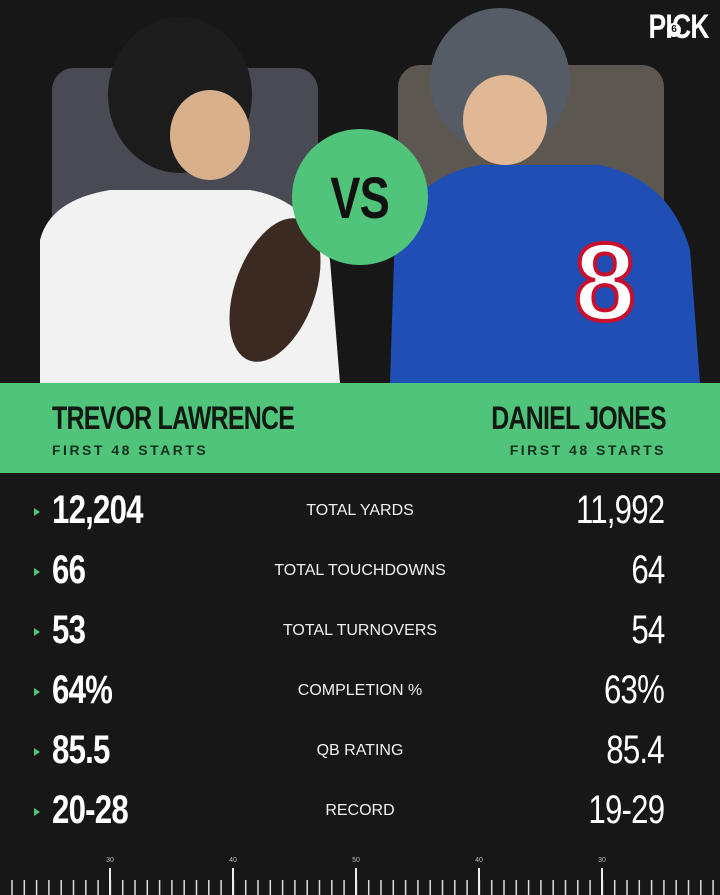 This screenshot has height=895, width=720. I want to click on right-value: 19-29, so click(626, 810).